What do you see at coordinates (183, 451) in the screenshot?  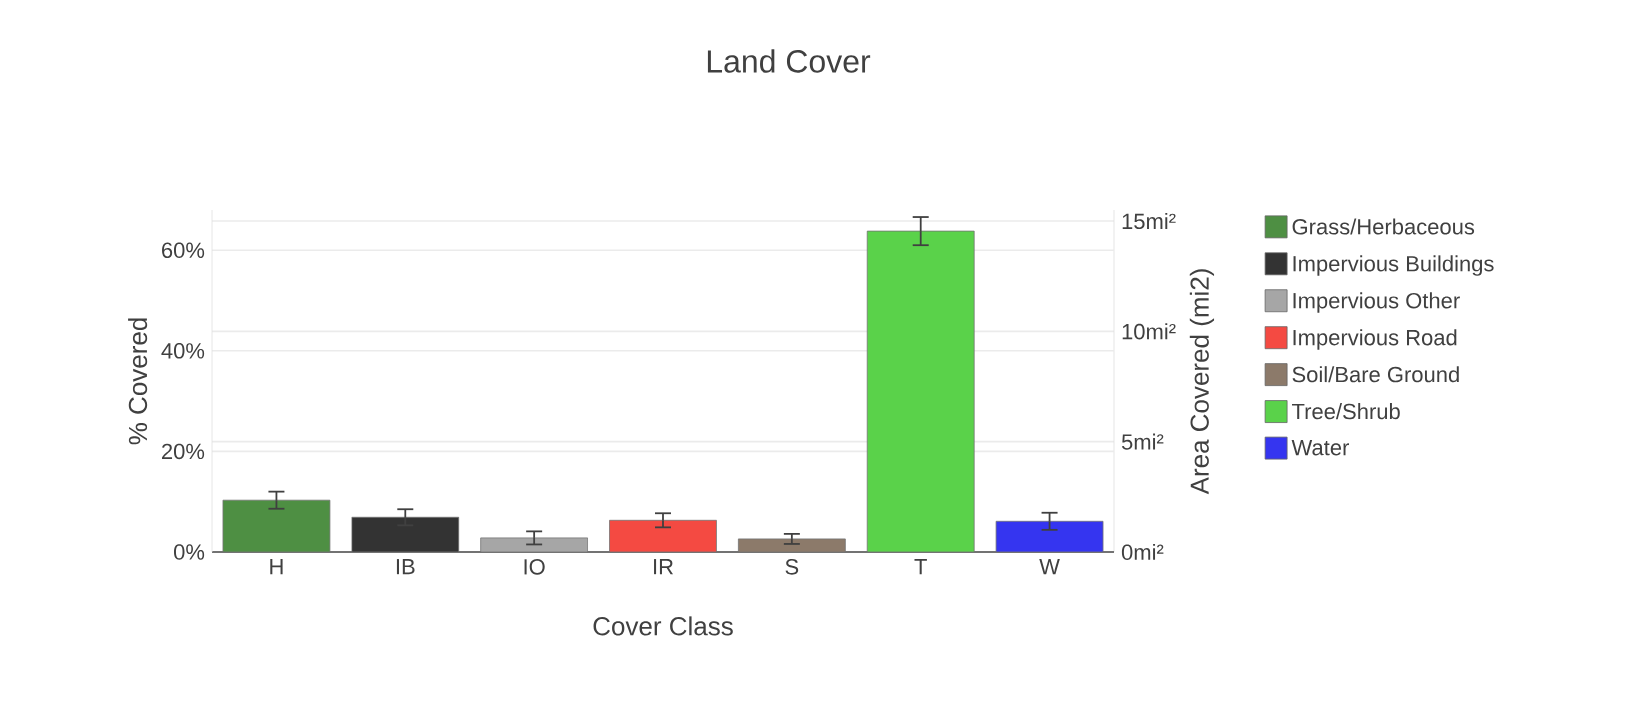 I see `y-tick-label: 20%` at bounding box center [183, 451].